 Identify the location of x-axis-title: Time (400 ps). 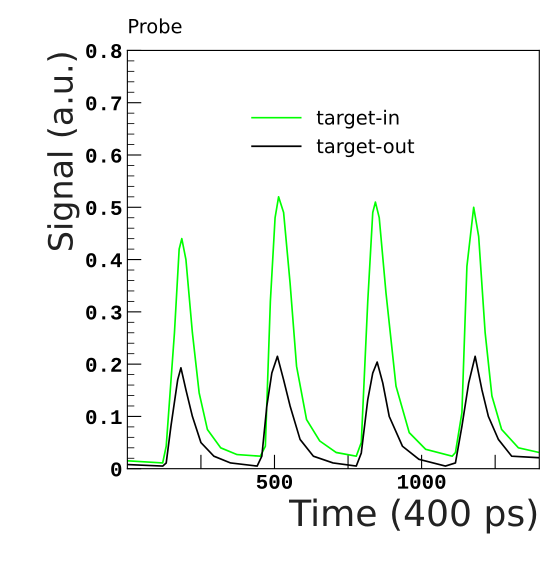
(412, 516).